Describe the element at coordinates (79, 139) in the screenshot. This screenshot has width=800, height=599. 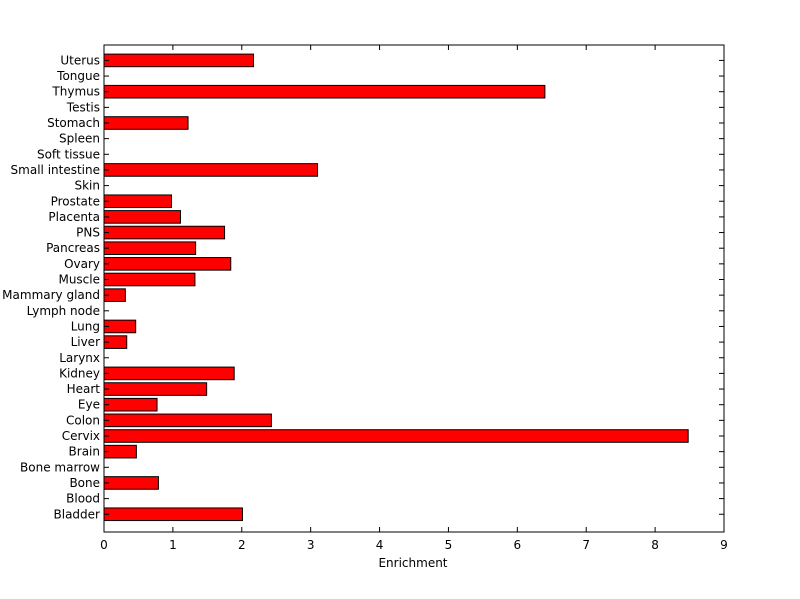
I see `y-tick-label: Spleen` at that location.